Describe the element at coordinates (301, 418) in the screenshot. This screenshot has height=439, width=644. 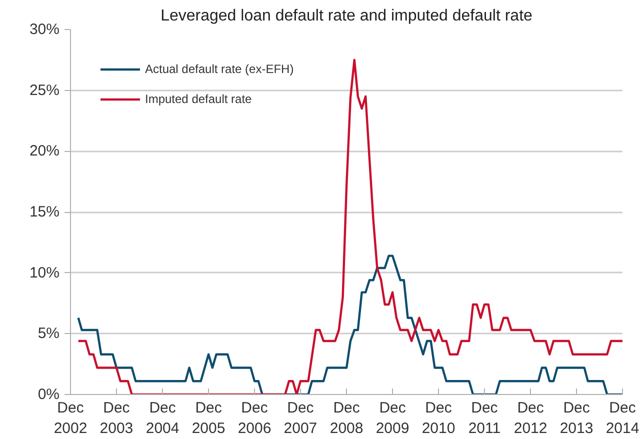
I see `x-tick-label: Dec 2007` at that location.